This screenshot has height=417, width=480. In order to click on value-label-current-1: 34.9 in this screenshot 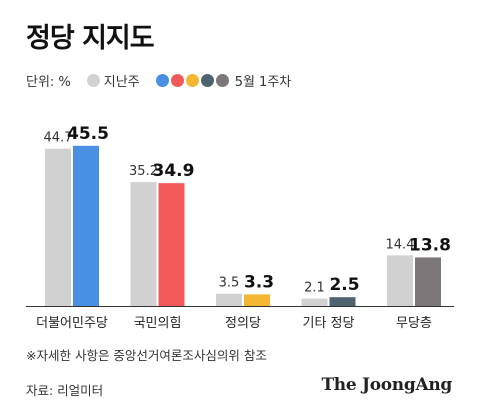, I will do `click(174, 171)`.